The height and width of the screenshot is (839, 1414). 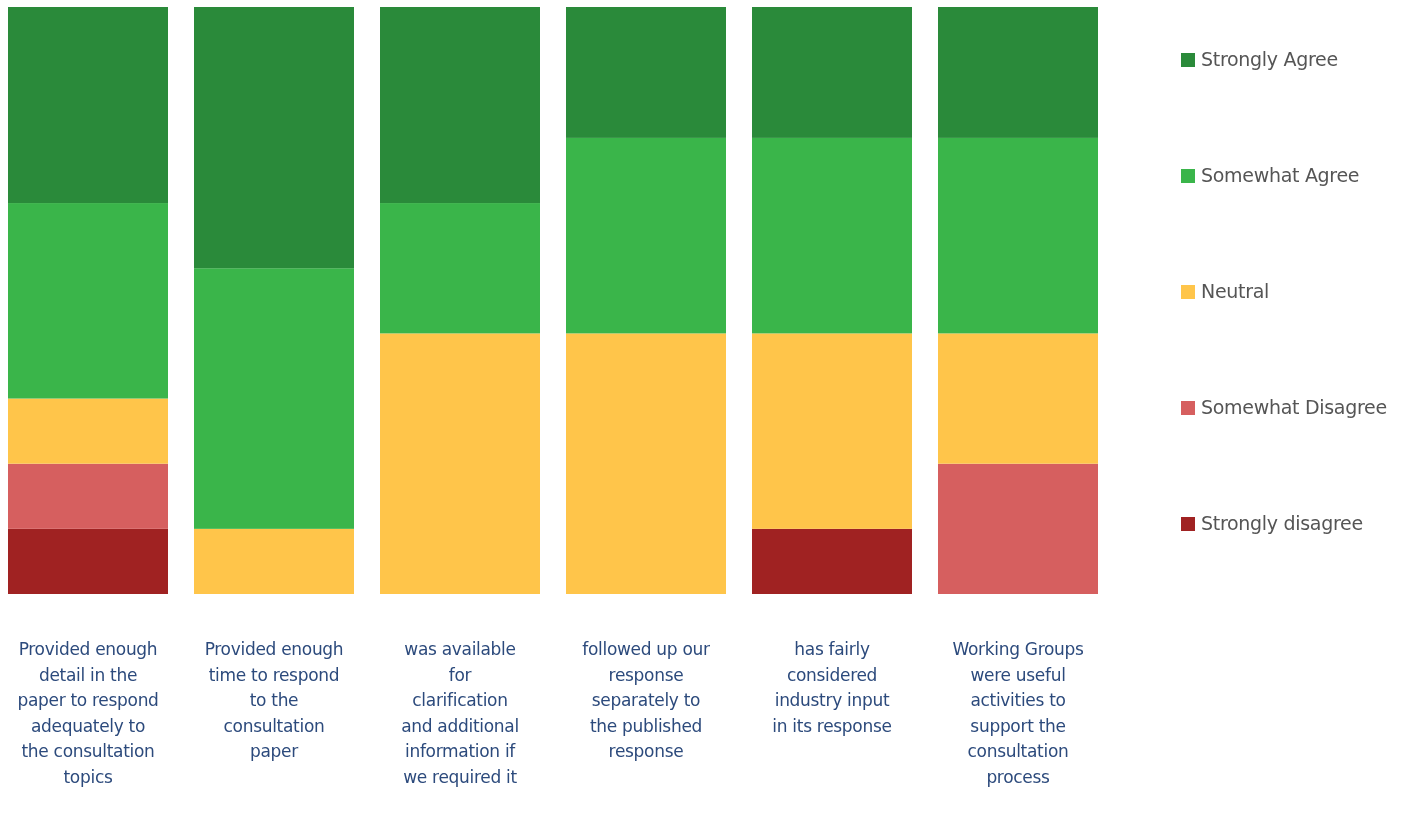 What do you see at coordinates (1294, 407) in the screenshot?
I see `legend-label: Somewhat Disagree` at bounding box center [1294, 407].